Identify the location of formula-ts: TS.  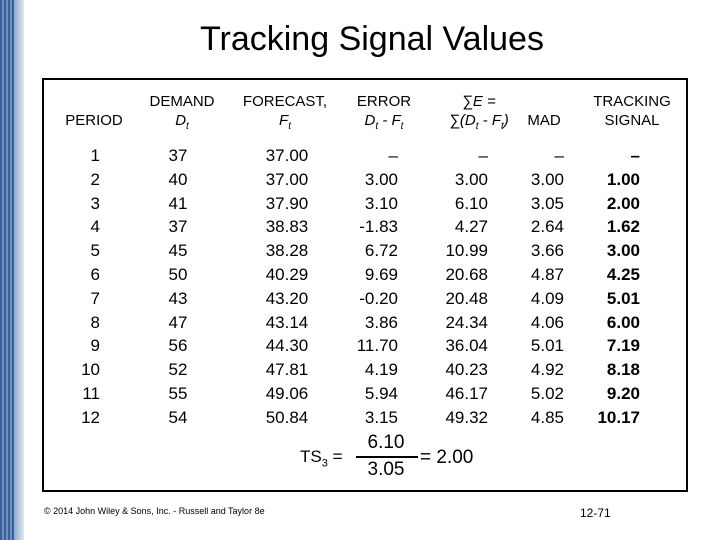
(311, 456).